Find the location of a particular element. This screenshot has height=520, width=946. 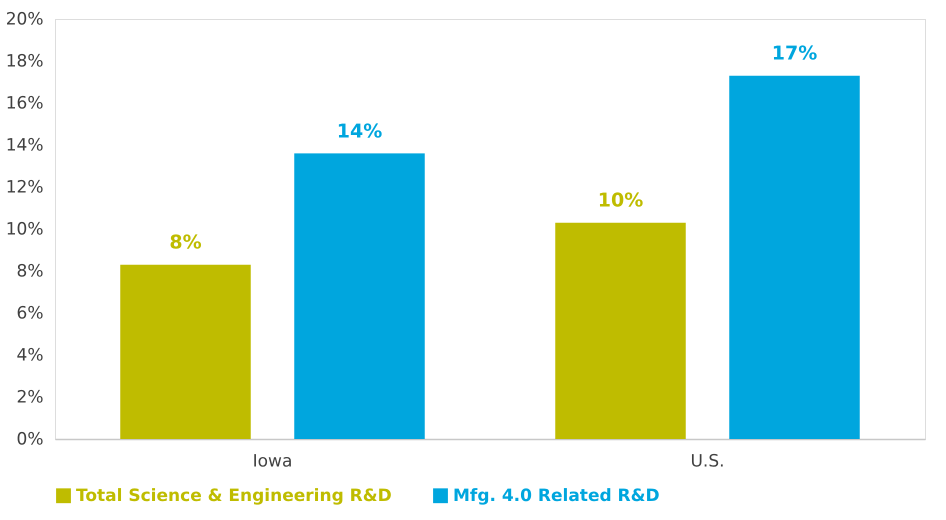

legend-label: Total Science & Engineering R&D is located at coordinates (234, 496).